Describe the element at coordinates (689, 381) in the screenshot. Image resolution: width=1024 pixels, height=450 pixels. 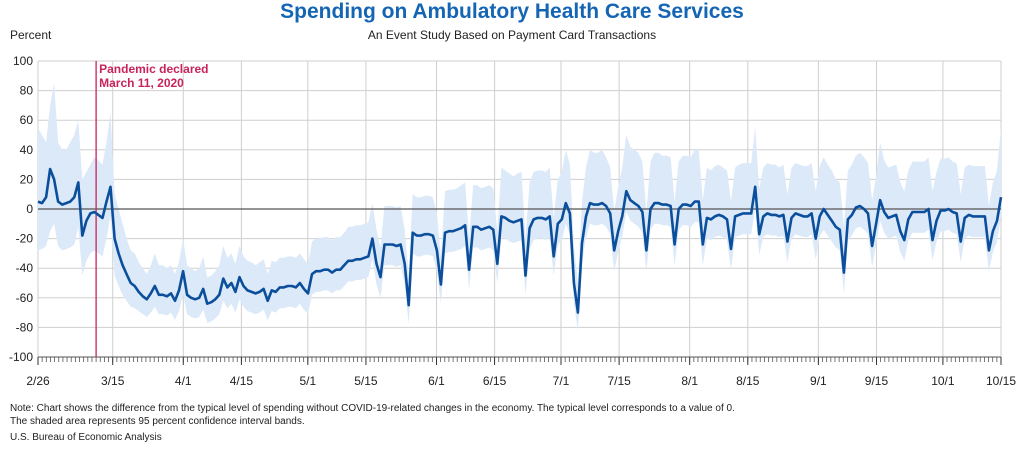
I see `x-tick-label: 8/1` at that location.